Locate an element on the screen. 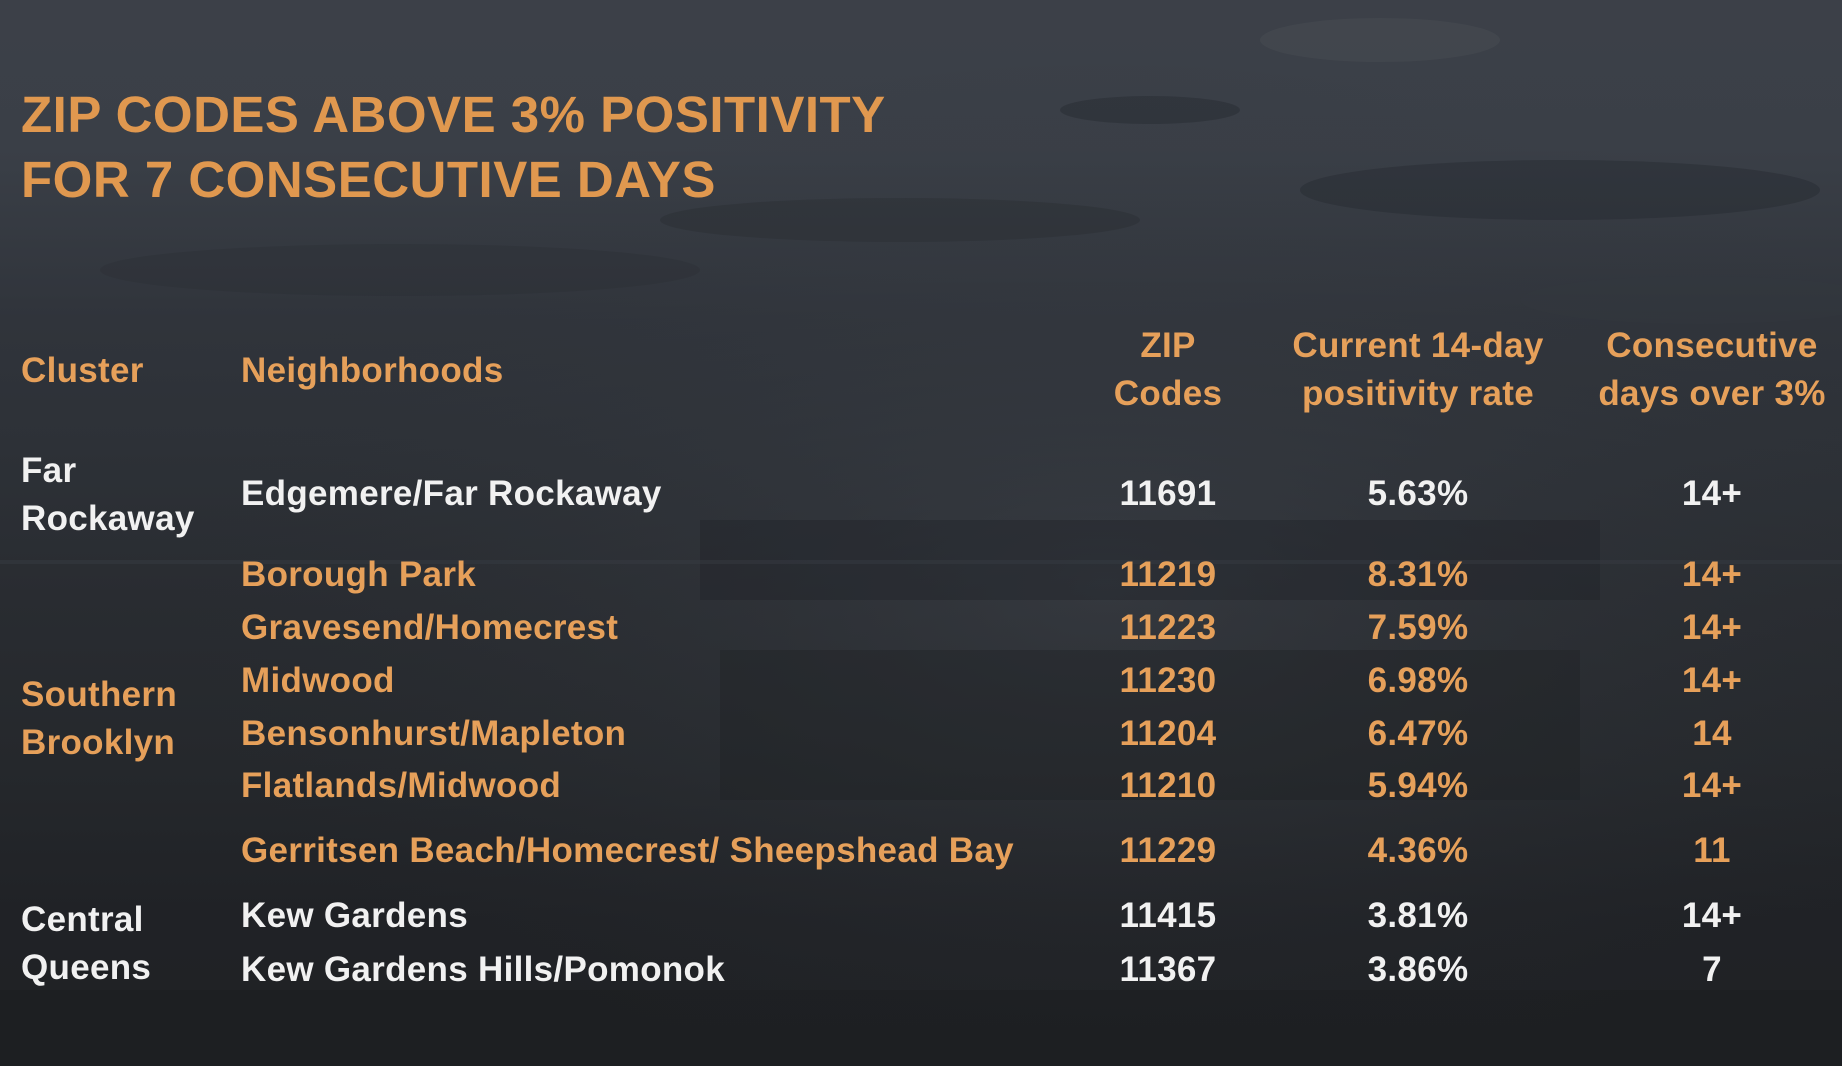 The image size is (1842, 1066). days-cell: 14 is located at coordinates (1712, 733).